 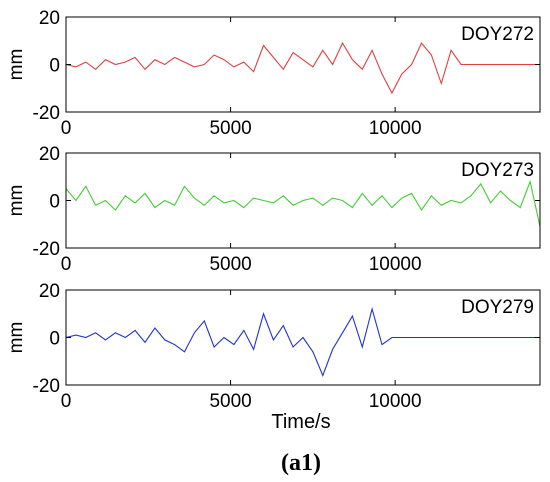 What do you see at coordinates (497, 307) in the screenshot?
I see `legend-label: DOY279` at bounding box center [497, 307].